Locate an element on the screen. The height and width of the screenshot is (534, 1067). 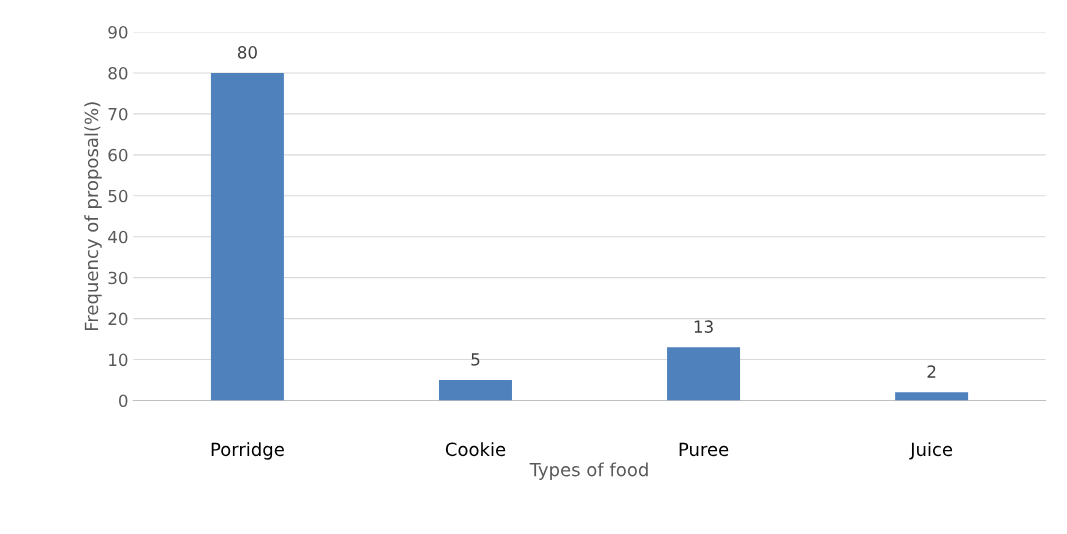
y-tick-label: 0 is located at coordinates (123, 401).